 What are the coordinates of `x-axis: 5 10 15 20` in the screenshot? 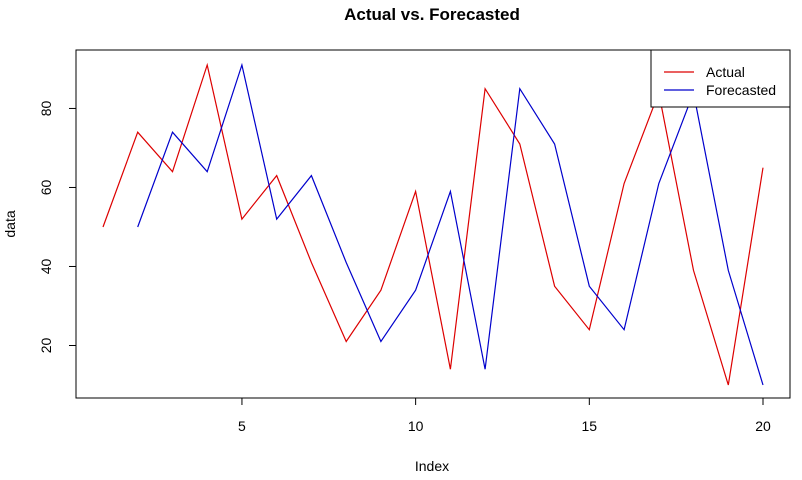 It's located at (504, 415).